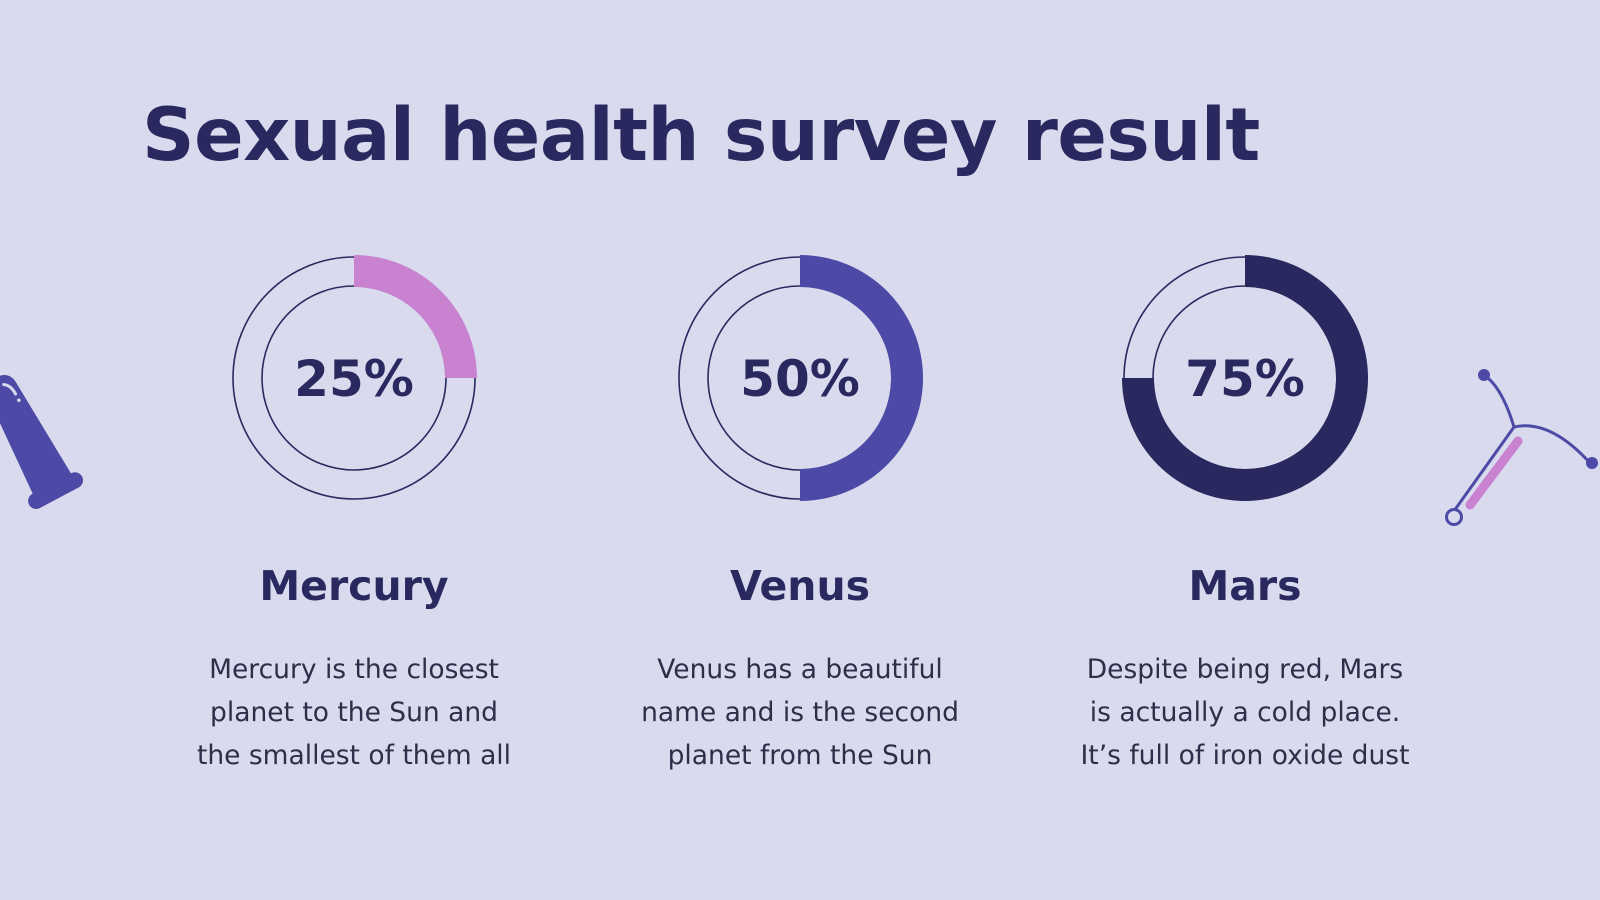  Describe the element at coordinates (415, 316) in the screenshot. I see `donut-mercury-value-arc` at that location.